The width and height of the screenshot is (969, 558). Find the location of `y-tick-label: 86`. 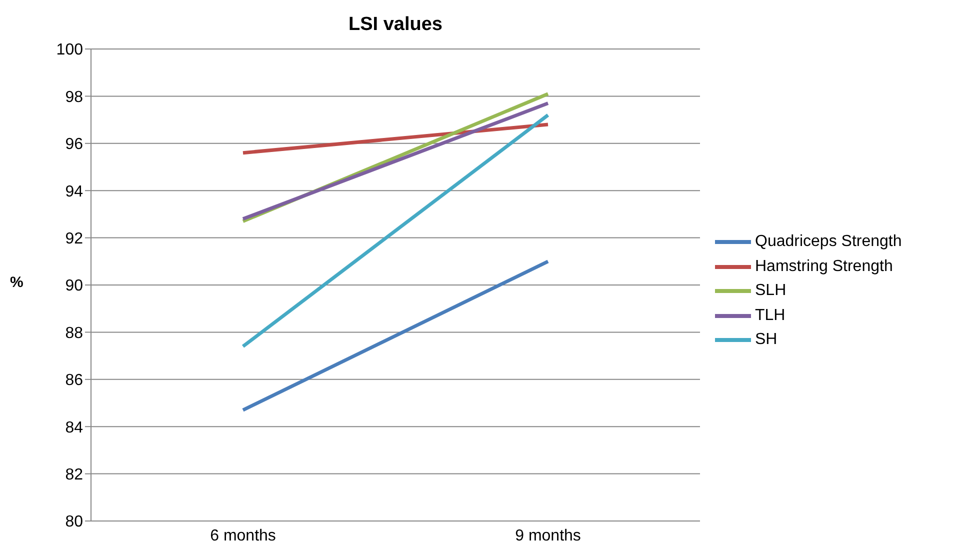

y-tick-label: 86 is located at coordinates (74, 381).